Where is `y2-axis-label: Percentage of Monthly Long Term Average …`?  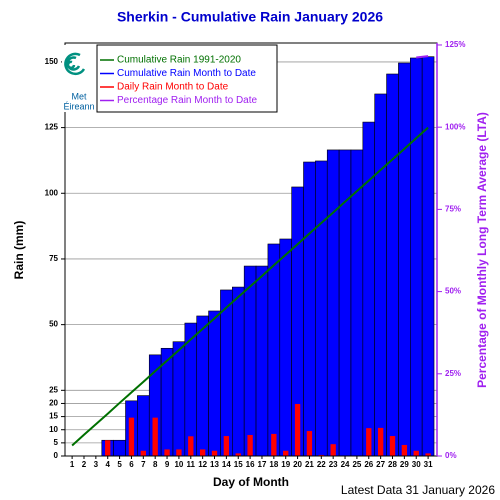 y2-axis-label: Percentage of Monthly Long Term Average … is located at coordinates (482, 250).